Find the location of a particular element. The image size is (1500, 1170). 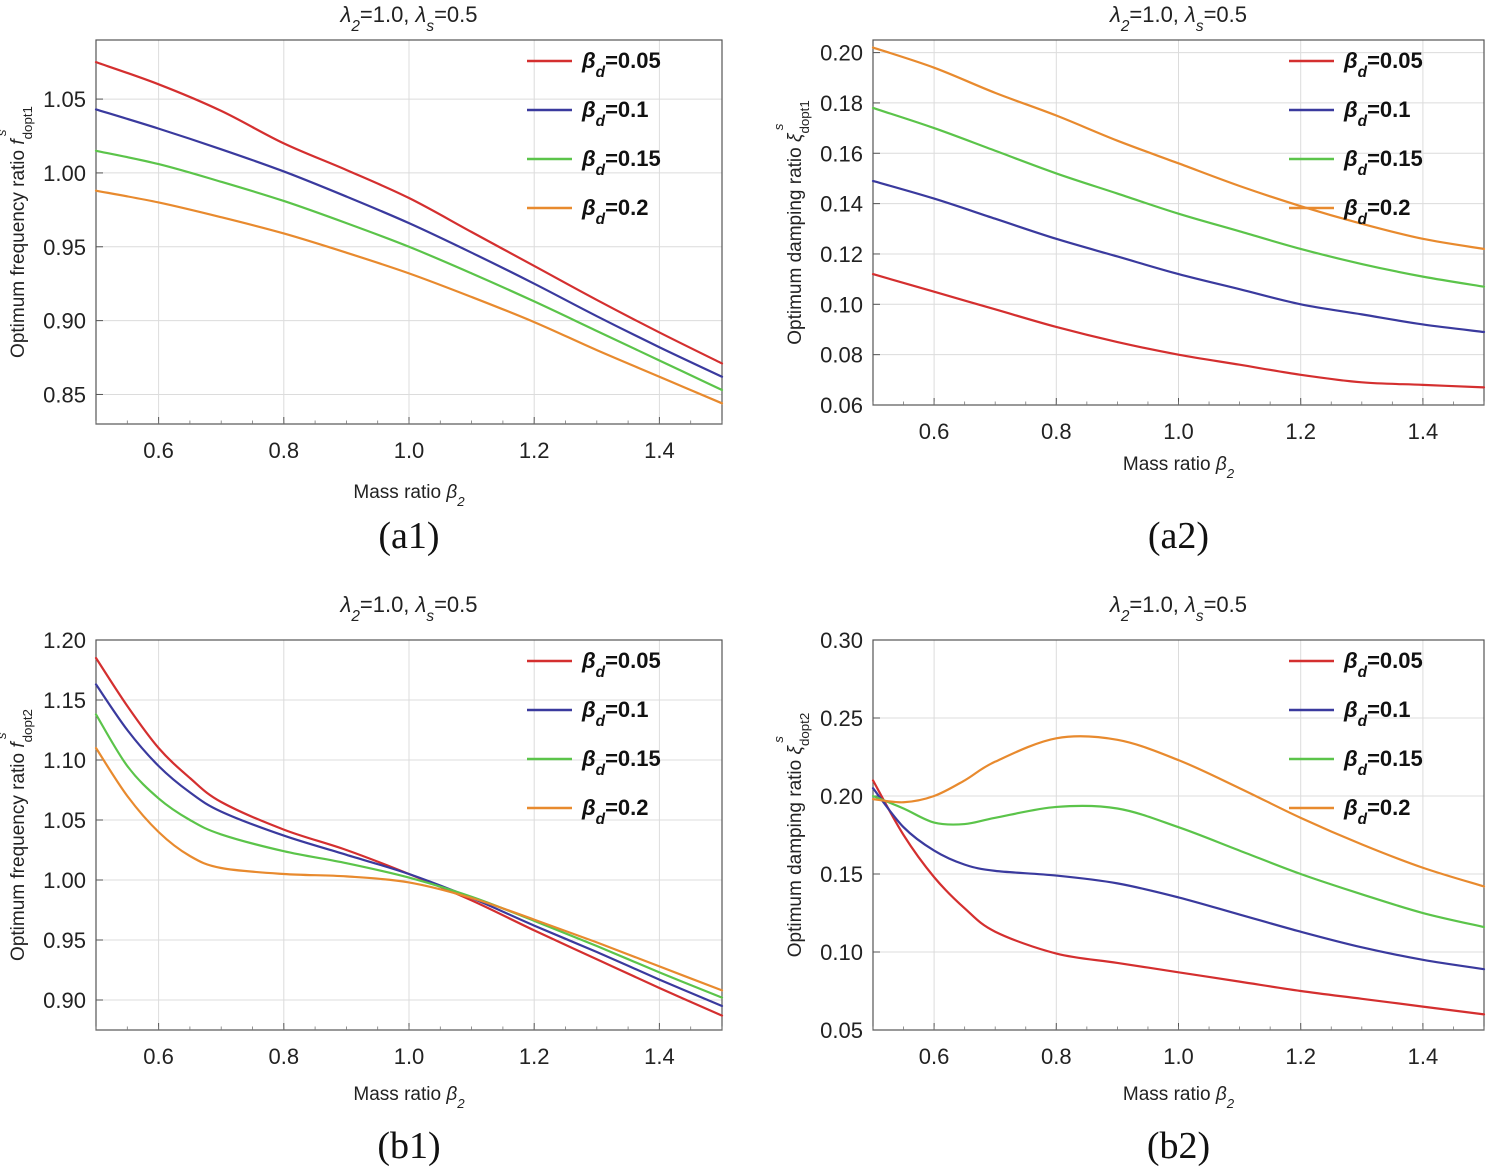

y-axis-label: Optimum damping ratio ξdopt2s is located at coordinates (791, 835).